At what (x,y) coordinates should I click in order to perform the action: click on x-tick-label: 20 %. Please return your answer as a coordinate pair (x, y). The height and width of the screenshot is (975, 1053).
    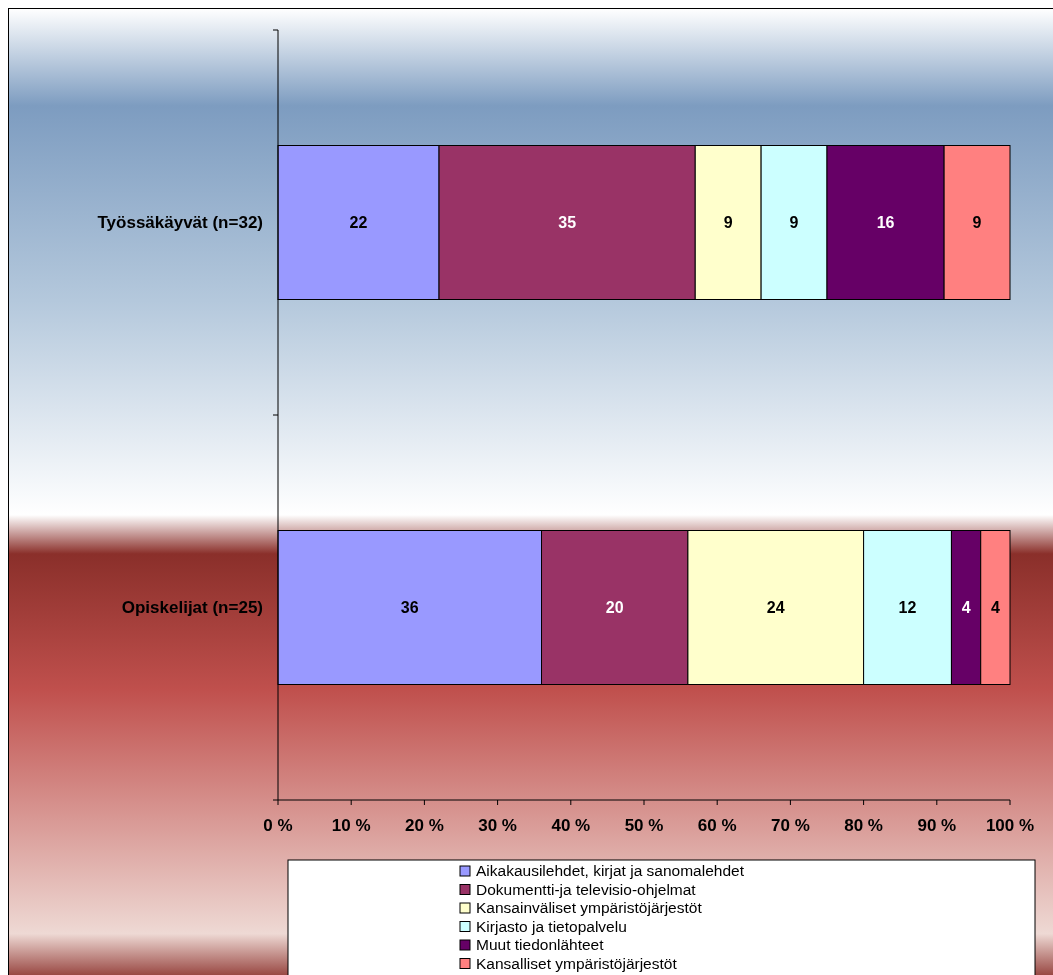
    Looking at the image, I should click on (424, 825).